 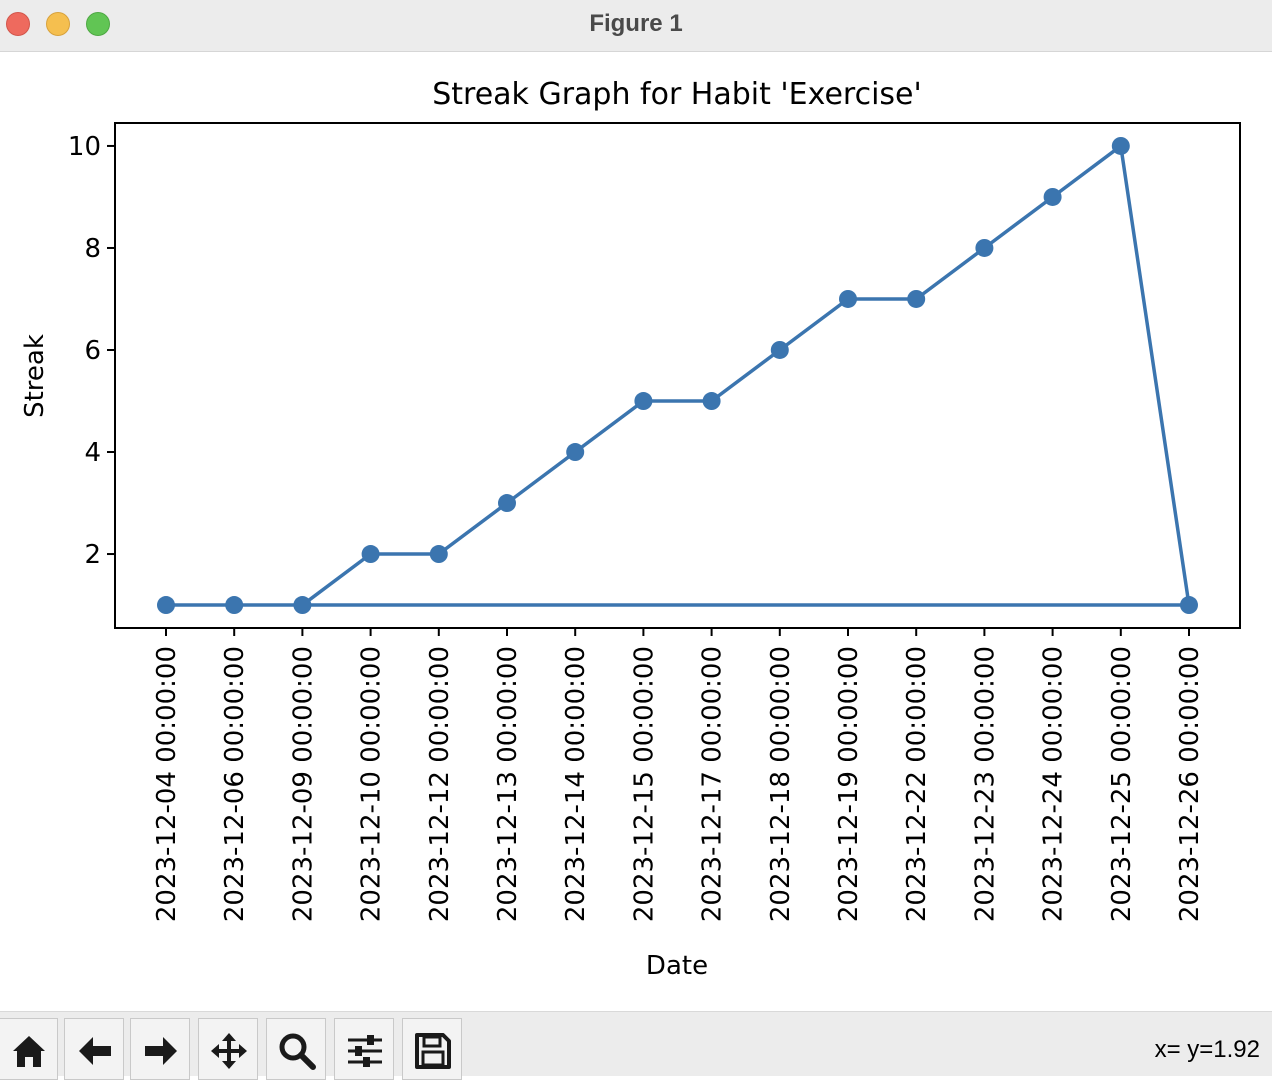 What do you see at coordinates (985, 784) in the screenshot?
I see `x-tick-label: 2023-12-23 00:00:00` at bounding box center [985, 784].